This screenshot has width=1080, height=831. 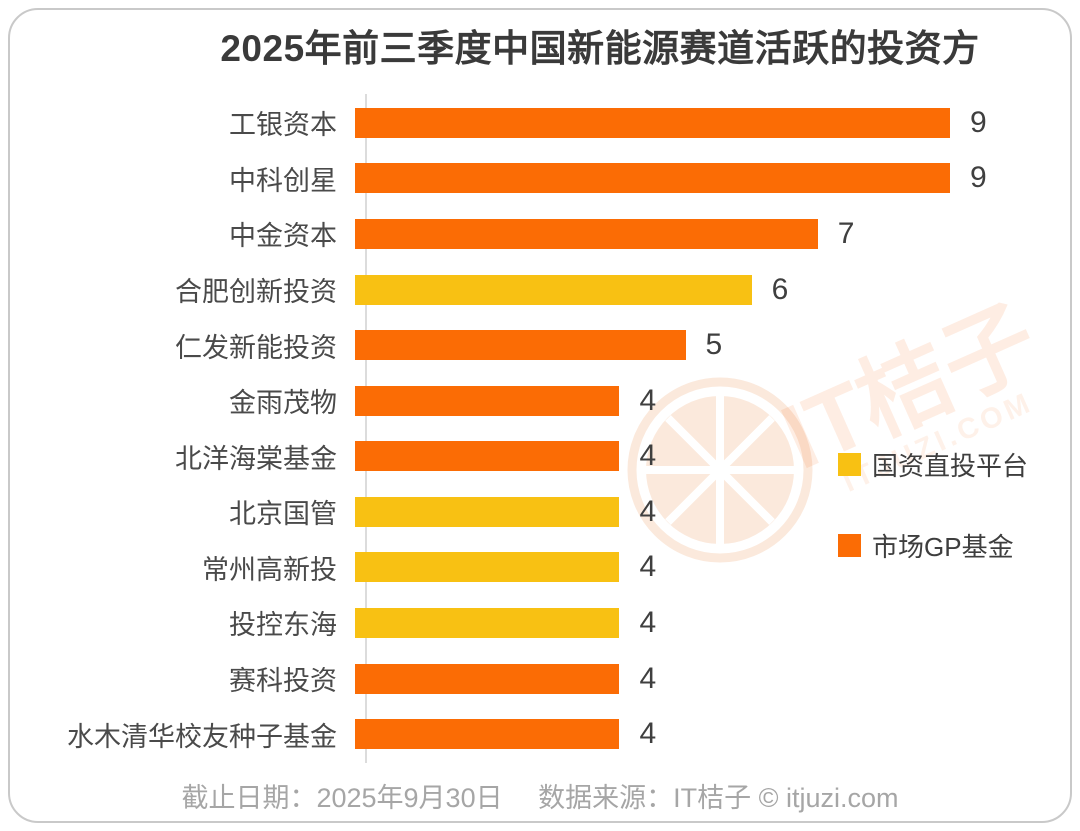 I want to click on footer-source: 数据来源：IT桔子 © itjuzi.com, so click(x=718, y=798).